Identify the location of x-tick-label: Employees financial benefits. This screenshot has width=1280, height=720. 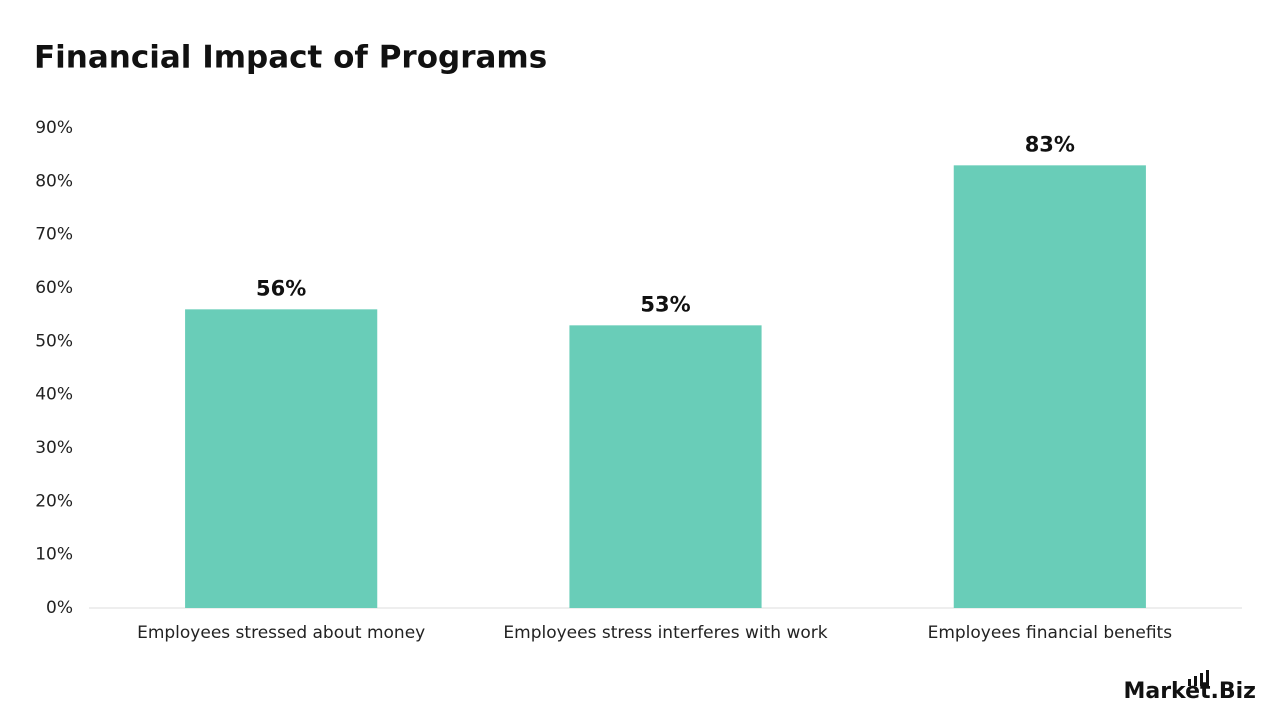
(1050, 633).